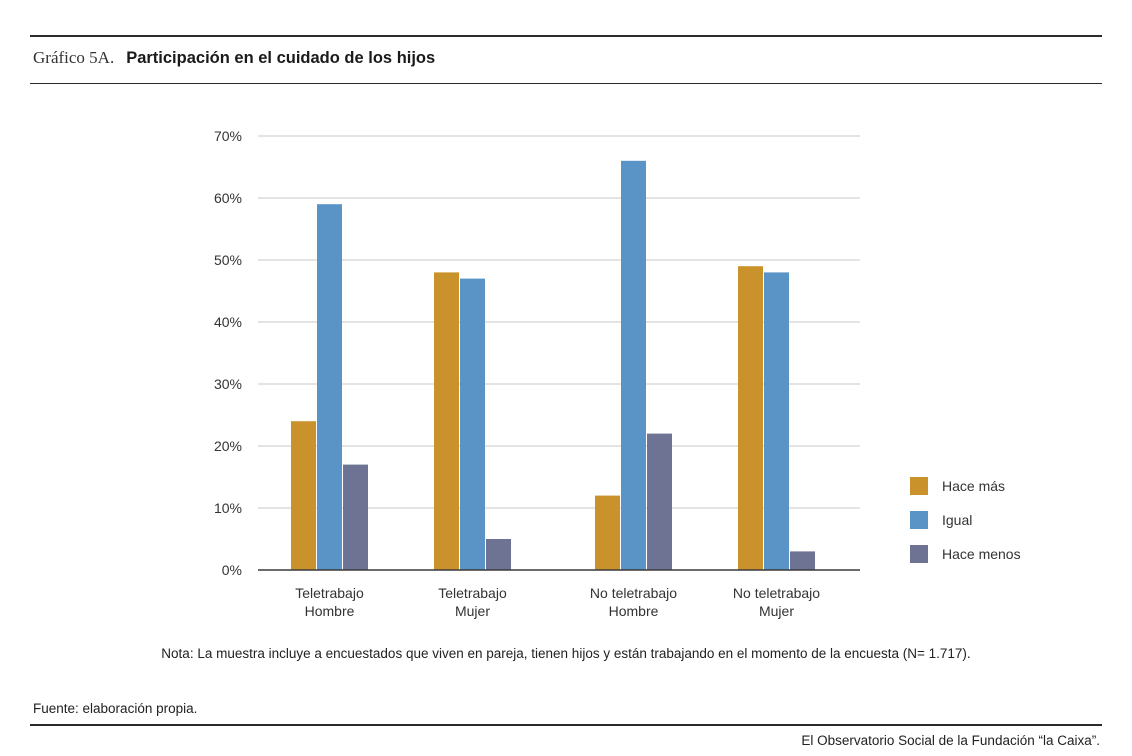  I want to click on y-tick-label: 10%, so click(228, 508).